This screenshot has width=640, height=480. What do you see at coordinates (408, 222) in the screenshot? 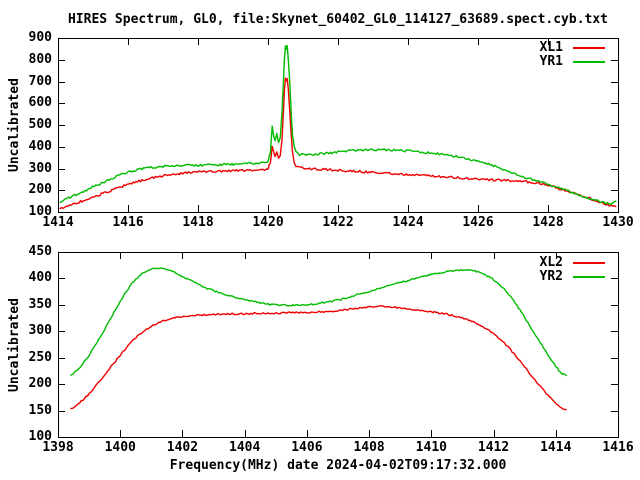
I see `x-tick-label: 1424` at bounding box center [408, 222].